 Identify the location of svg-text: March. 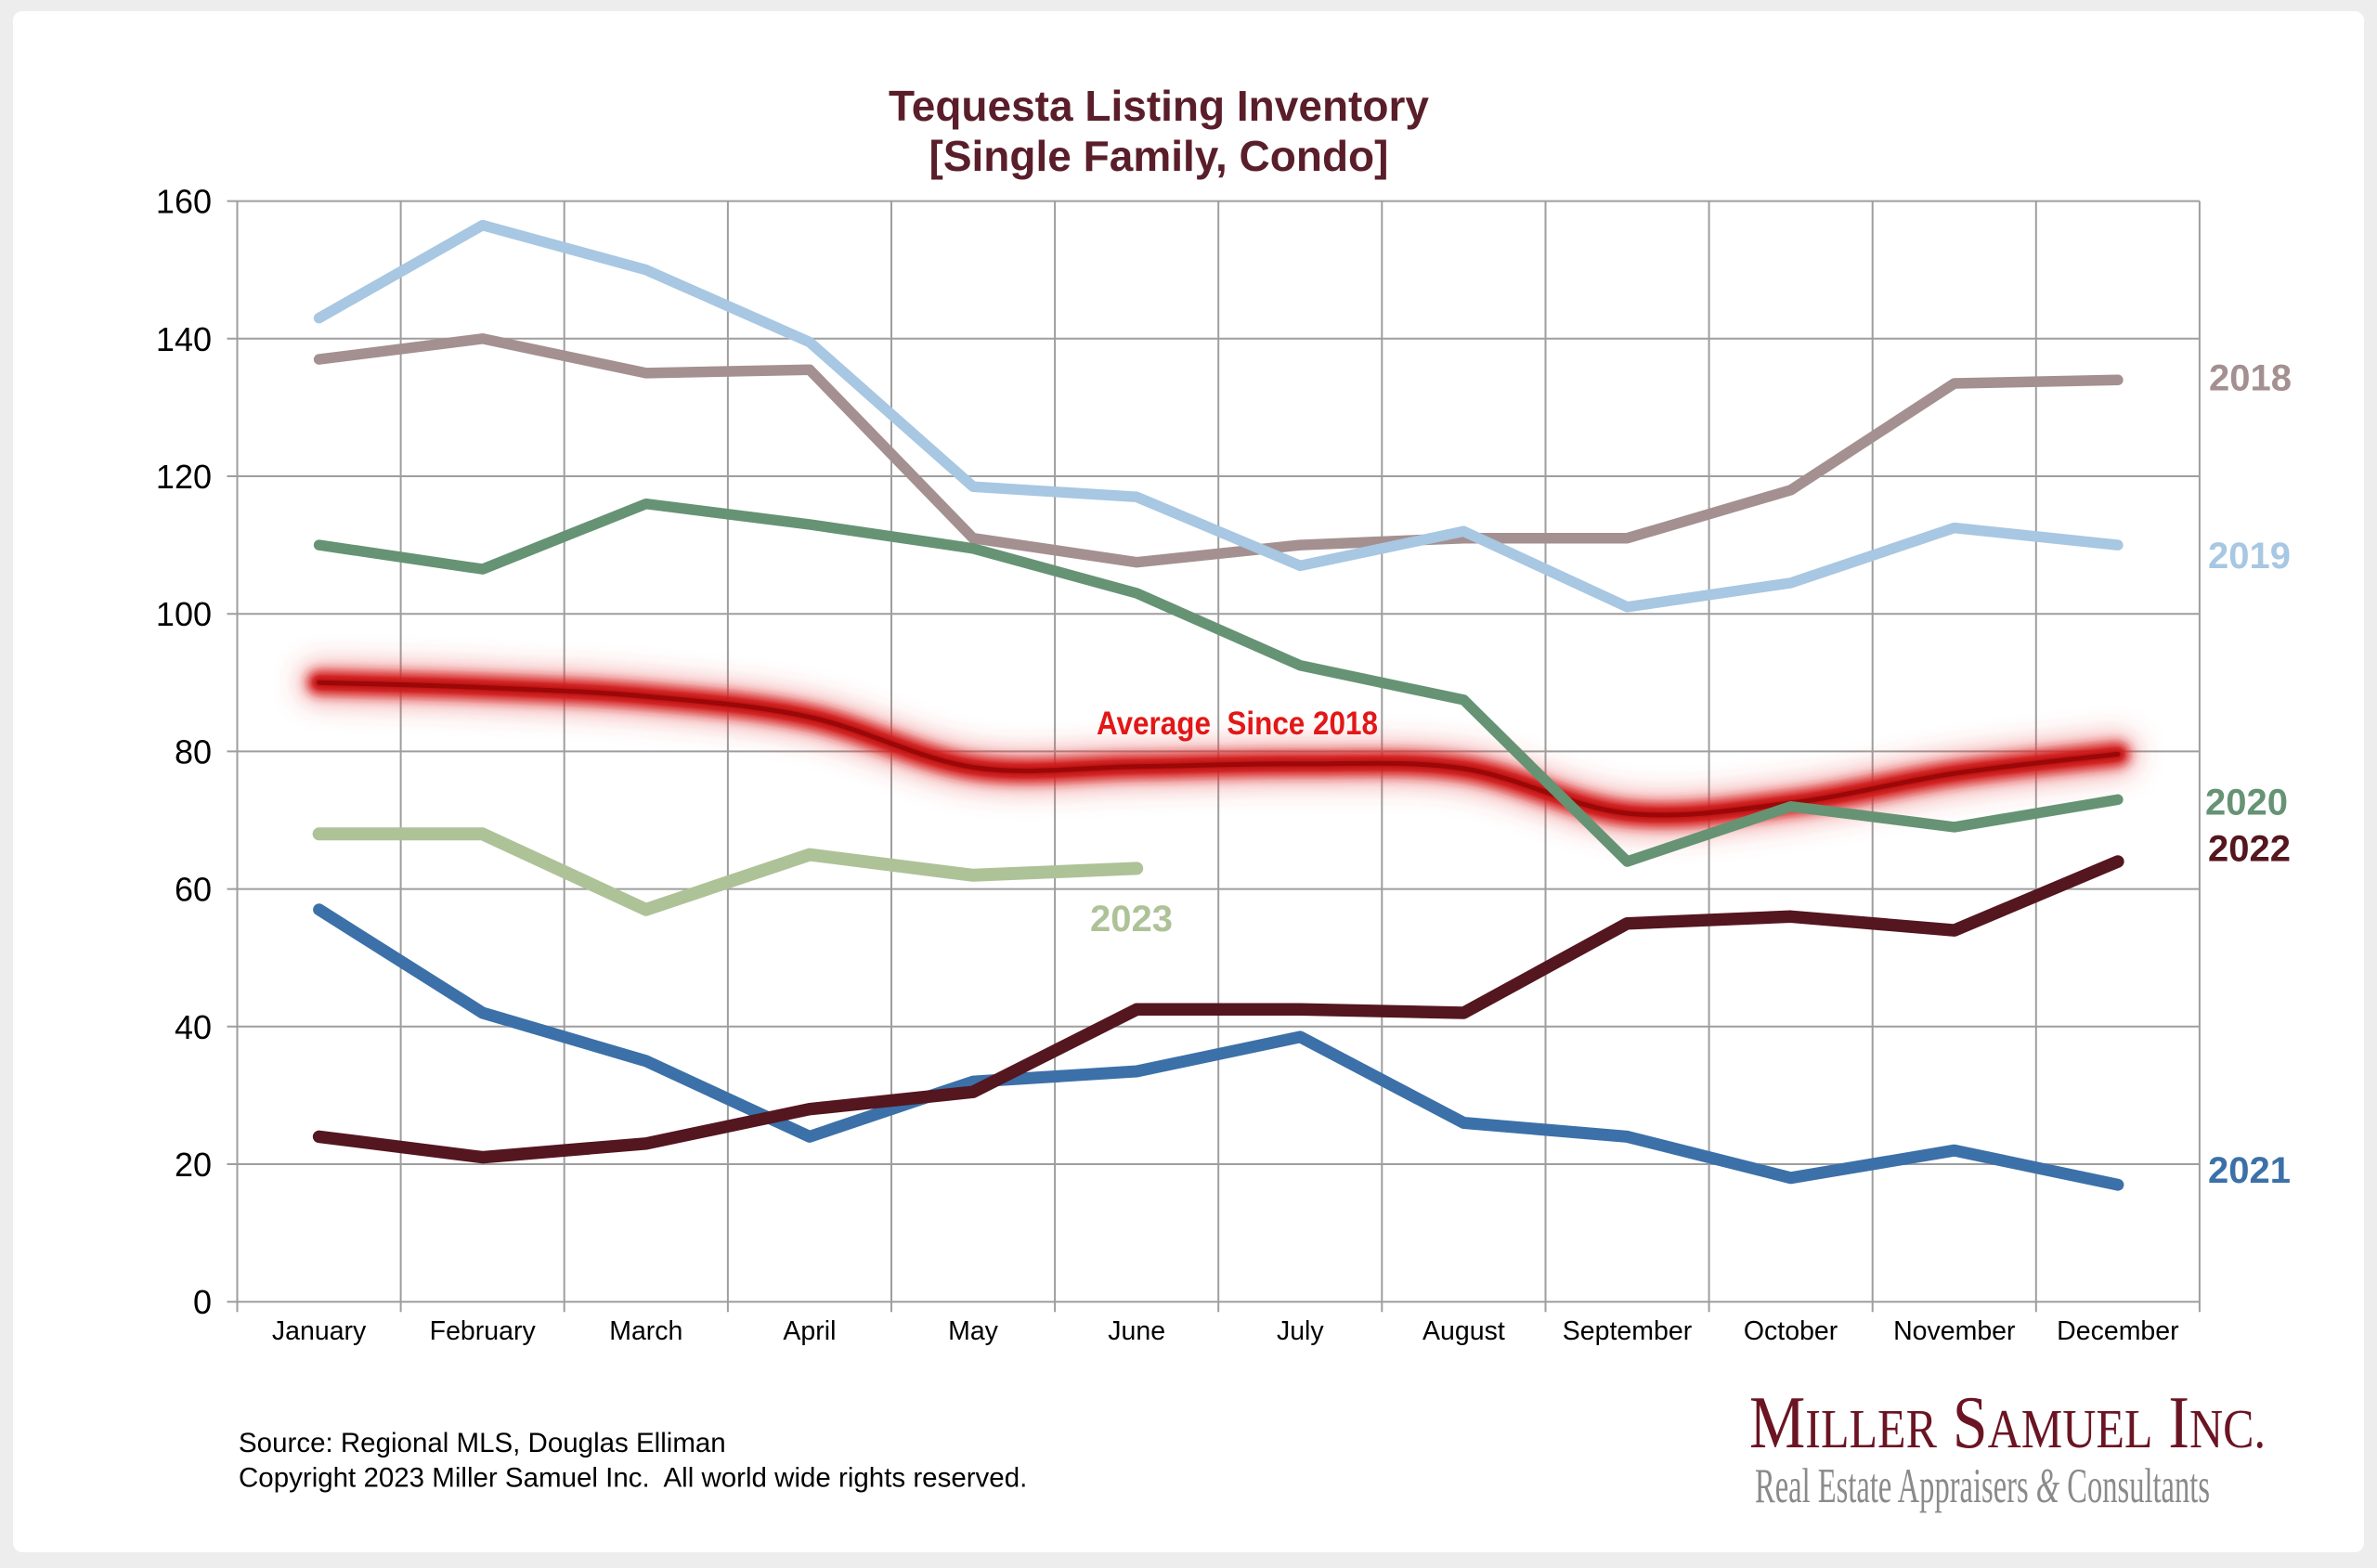
(645, 1331).